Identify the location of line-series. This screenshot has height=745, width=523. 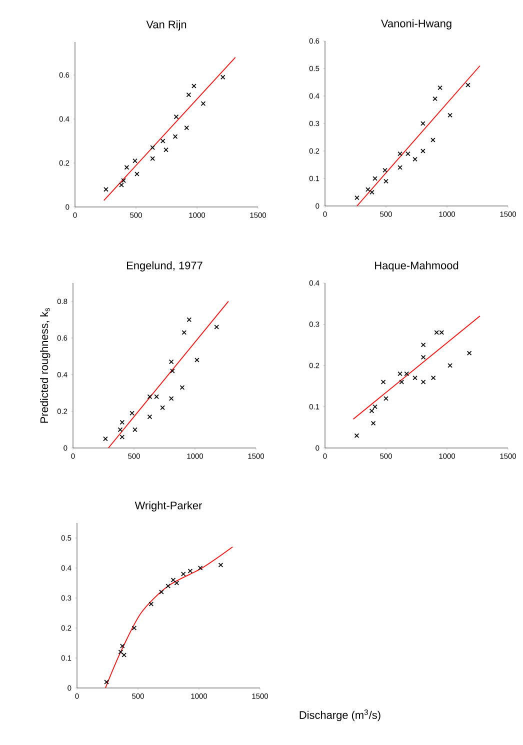
(168, 617).